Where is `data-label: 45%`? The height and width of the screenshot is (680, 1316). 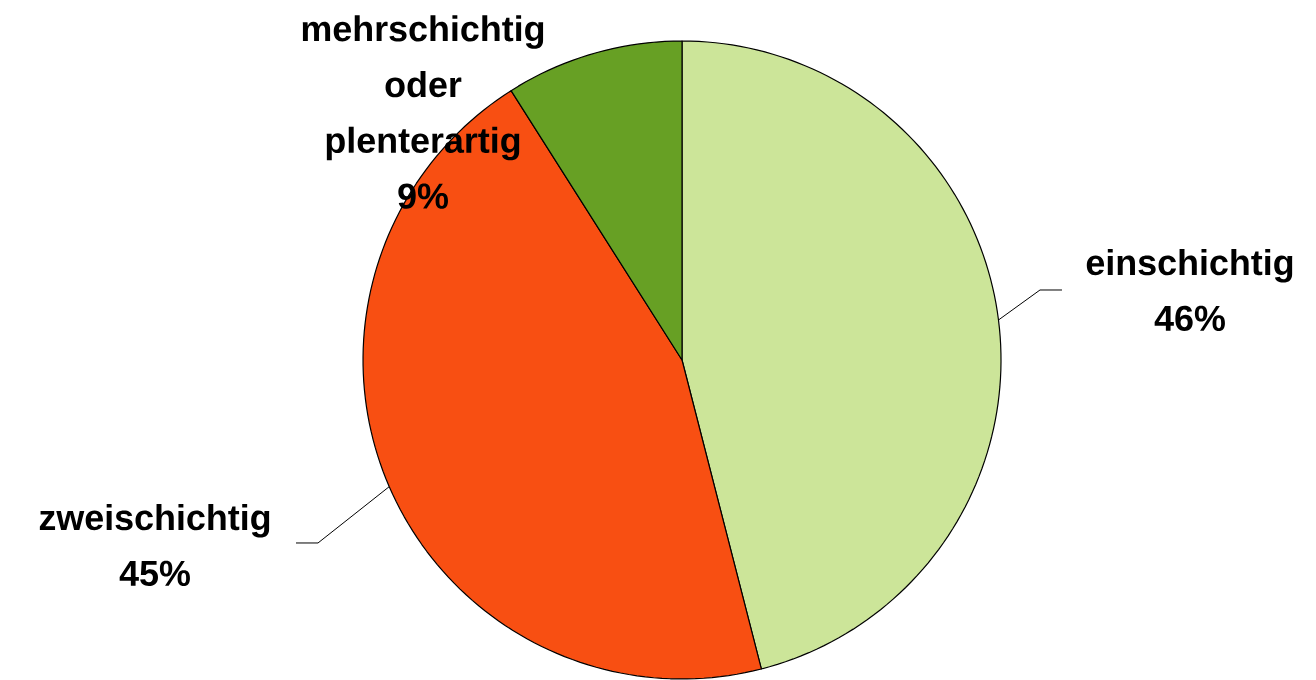 data-label: 45% is located at coordinates (154, 573).